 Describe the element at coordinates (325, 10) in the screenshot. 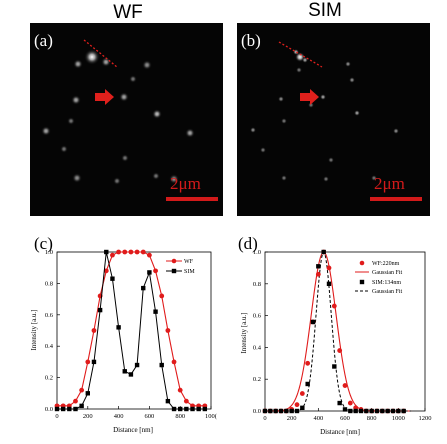

I see `title-sim: SIM` at that location.